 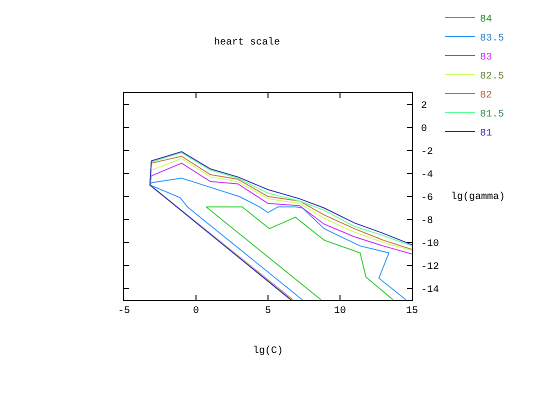 What do you see at coordinates (486, 134) in the screenshot?
I see `legend-label: 81` at bounding box center [486, 134].